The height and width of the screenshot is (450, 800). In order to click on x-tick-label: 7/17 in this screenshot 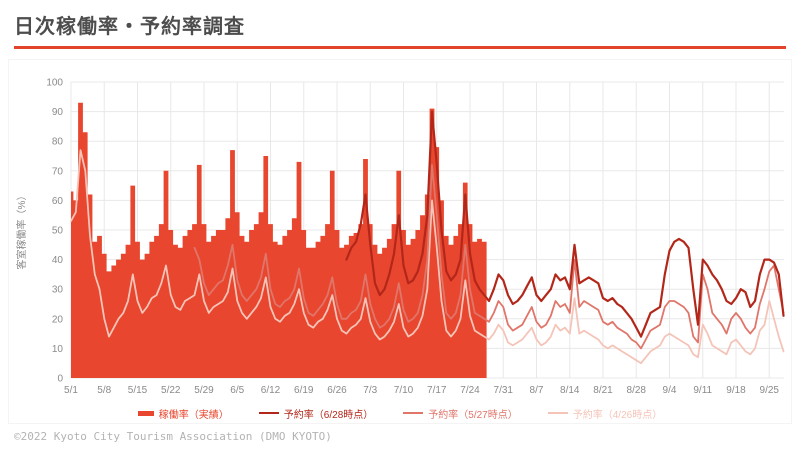, I will do `click(437, 390)`.